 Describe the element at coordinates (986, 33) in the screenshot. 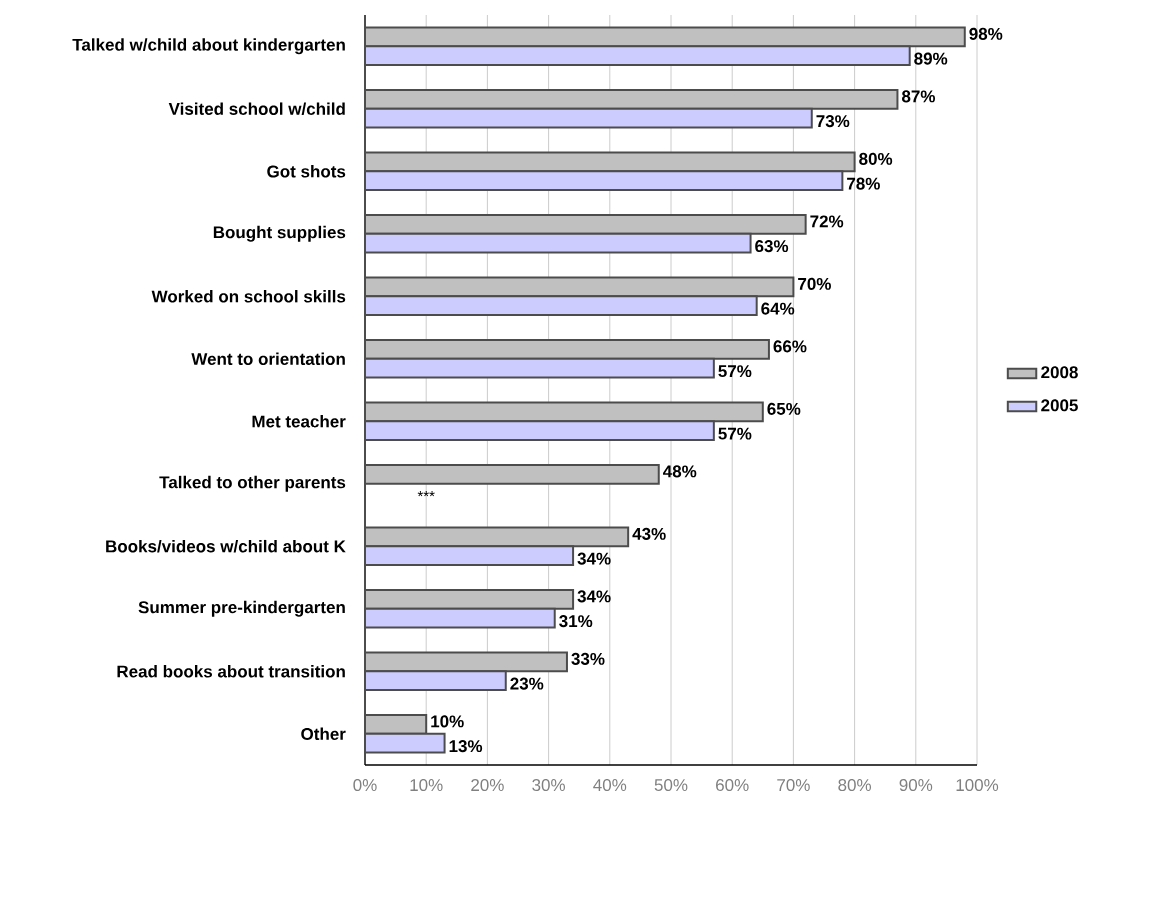

I see `data-label: 98%` at that location.